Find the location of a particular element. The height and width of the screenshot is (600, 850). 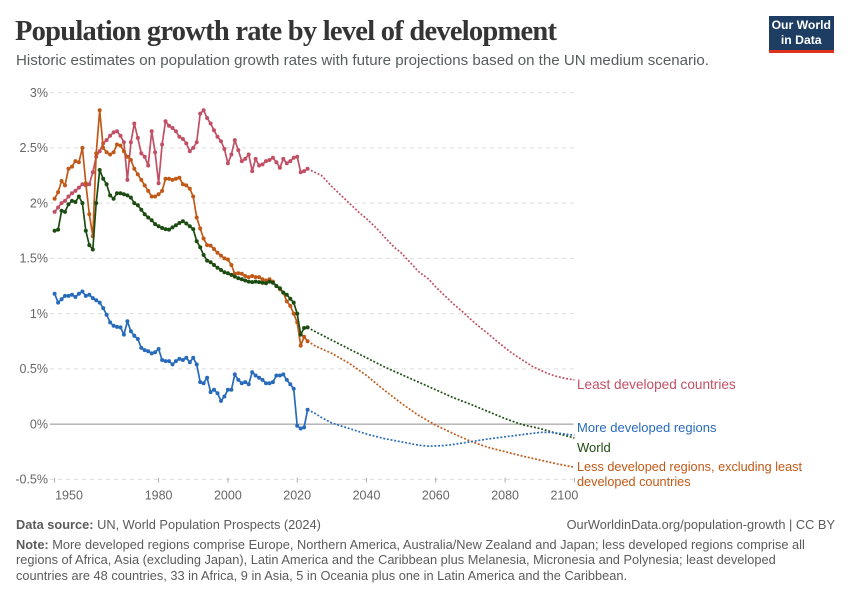

svg-text: Least developed countries is located at coordinates (656, 384).